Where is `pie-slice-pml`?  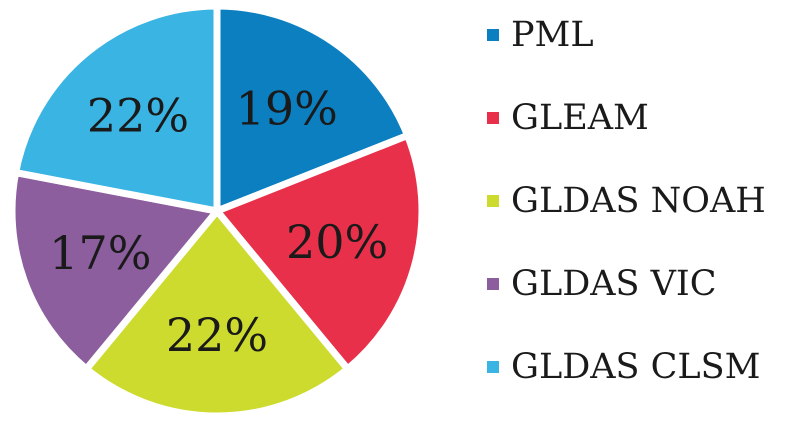
pie-slice-pml is located at coordinates (312, 108).